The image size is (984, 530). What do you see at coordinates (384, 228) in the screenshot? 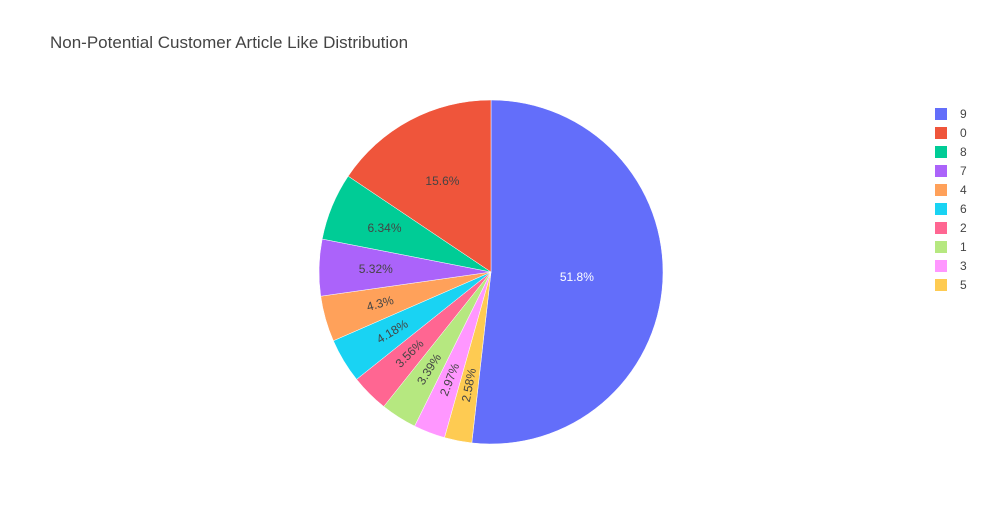
I see `slice-percent-label-8: 6.34%` at bounding box center [384, 228].